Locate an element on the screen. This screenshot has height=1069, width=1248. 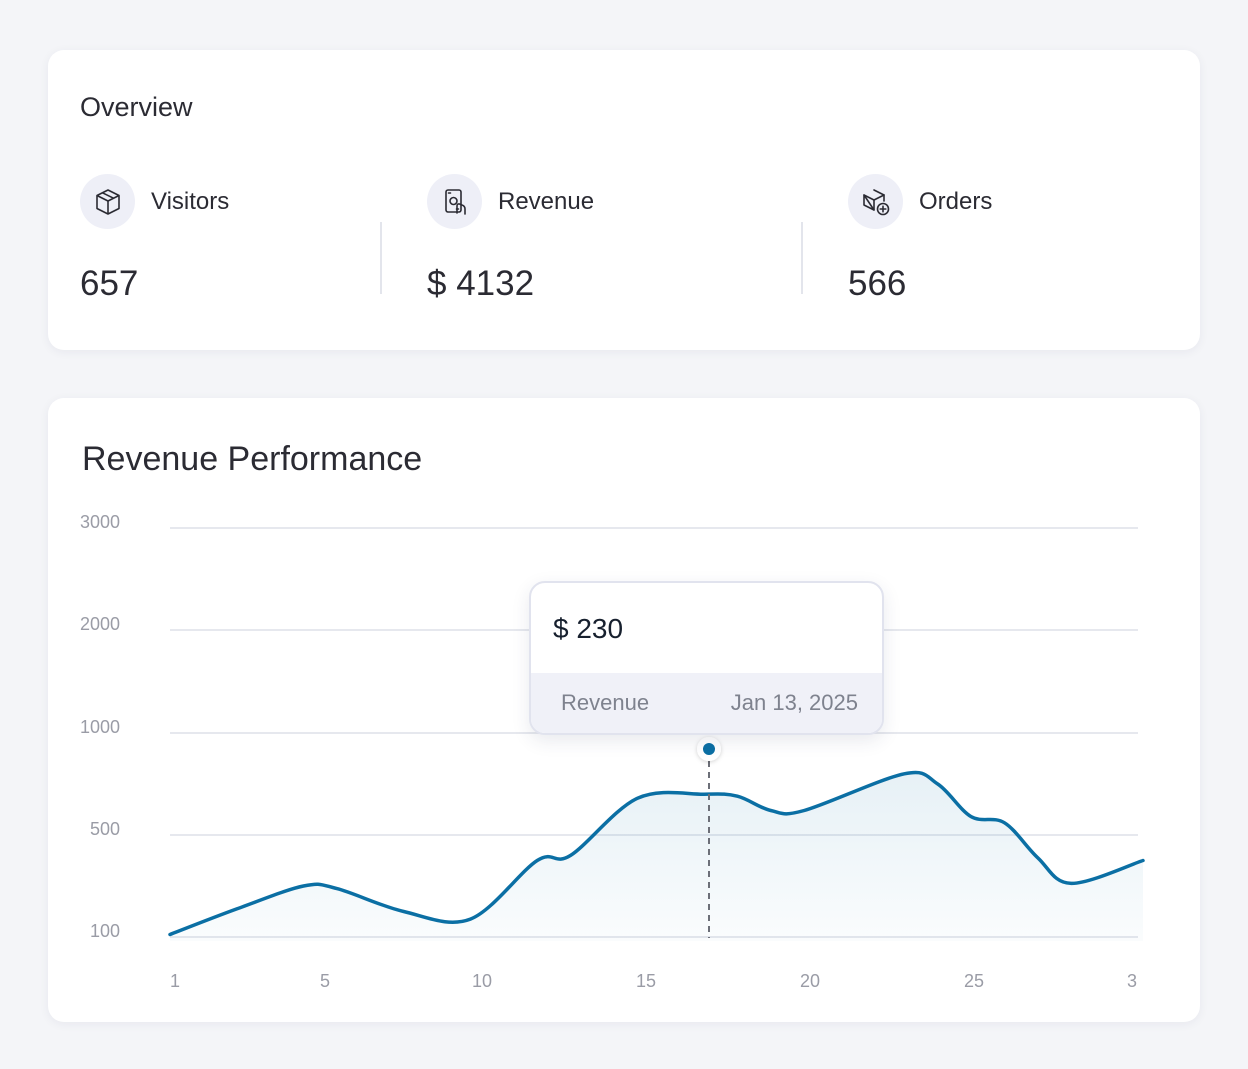
tooltip-footer: Revenue Jan 13, 2025 is located at coordinates (706, 703).